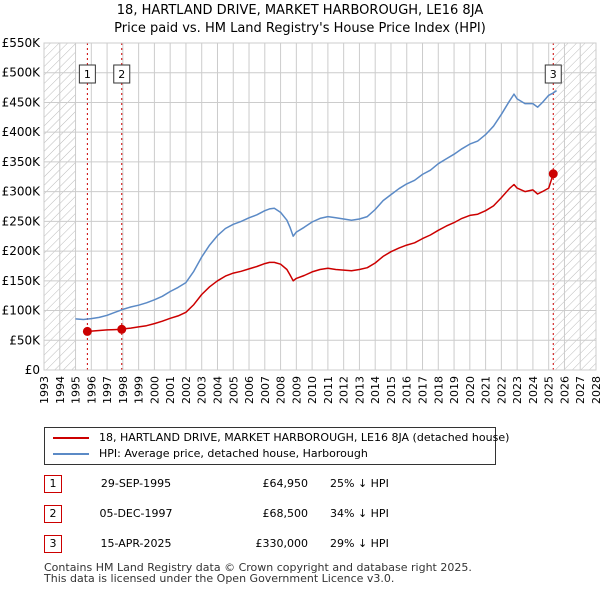 This screenshot has width=600, height=590. What do you see at coordinates (265, 390) in the screenshot?
I see `x-tick-label: 2007` at bounding box center [265, 390].